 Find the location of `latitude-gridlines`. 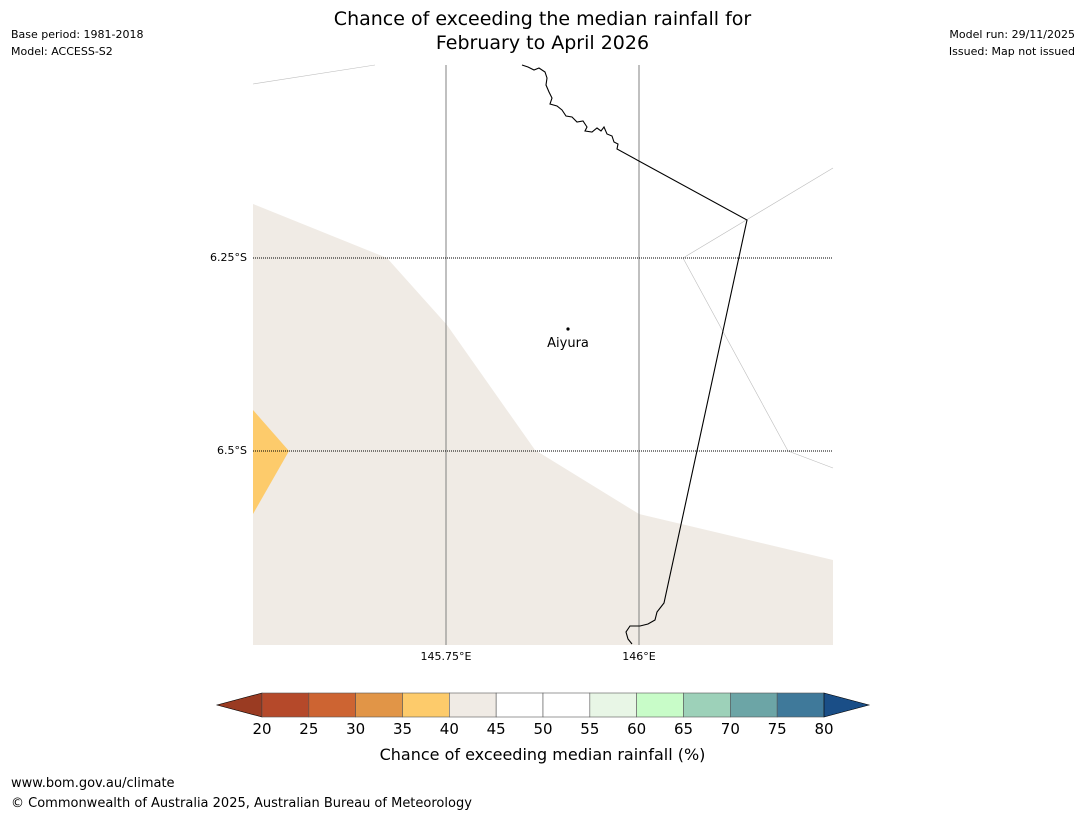

latitude-gridlines is located at coordinates (543, 354).